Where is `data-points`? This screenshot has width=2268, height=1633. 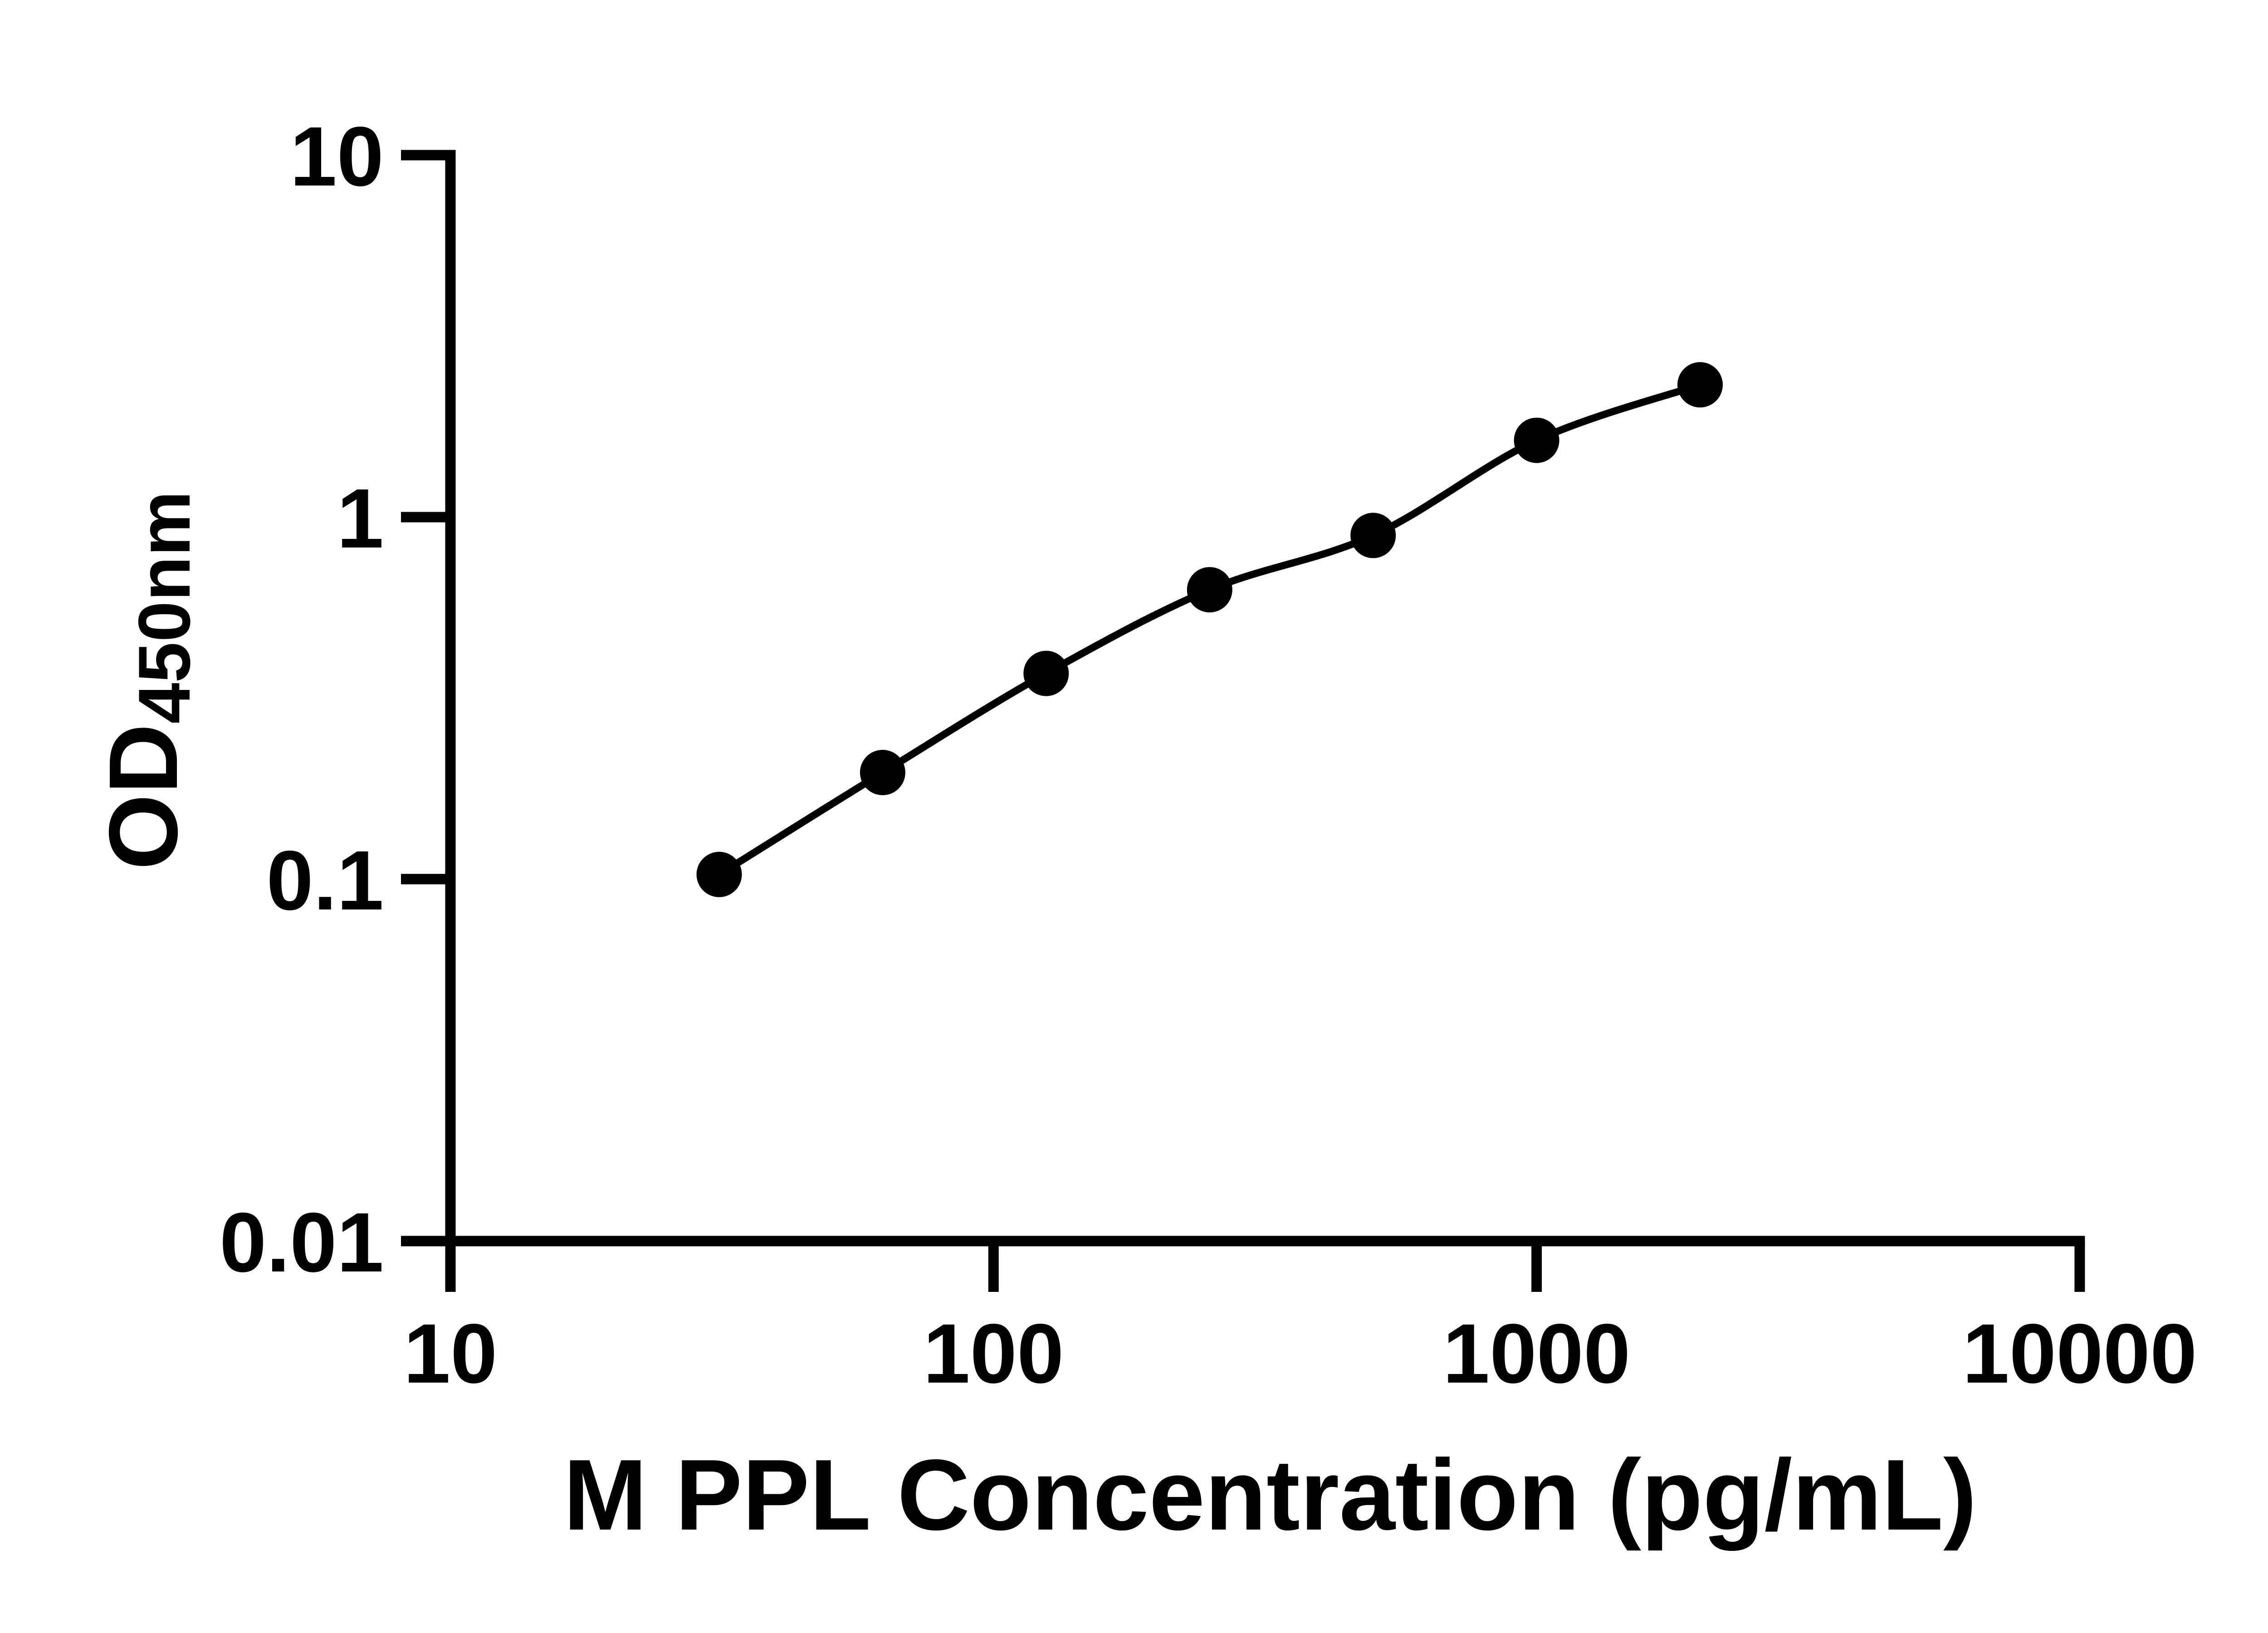
data-points is located at coordinates (1209, 629).